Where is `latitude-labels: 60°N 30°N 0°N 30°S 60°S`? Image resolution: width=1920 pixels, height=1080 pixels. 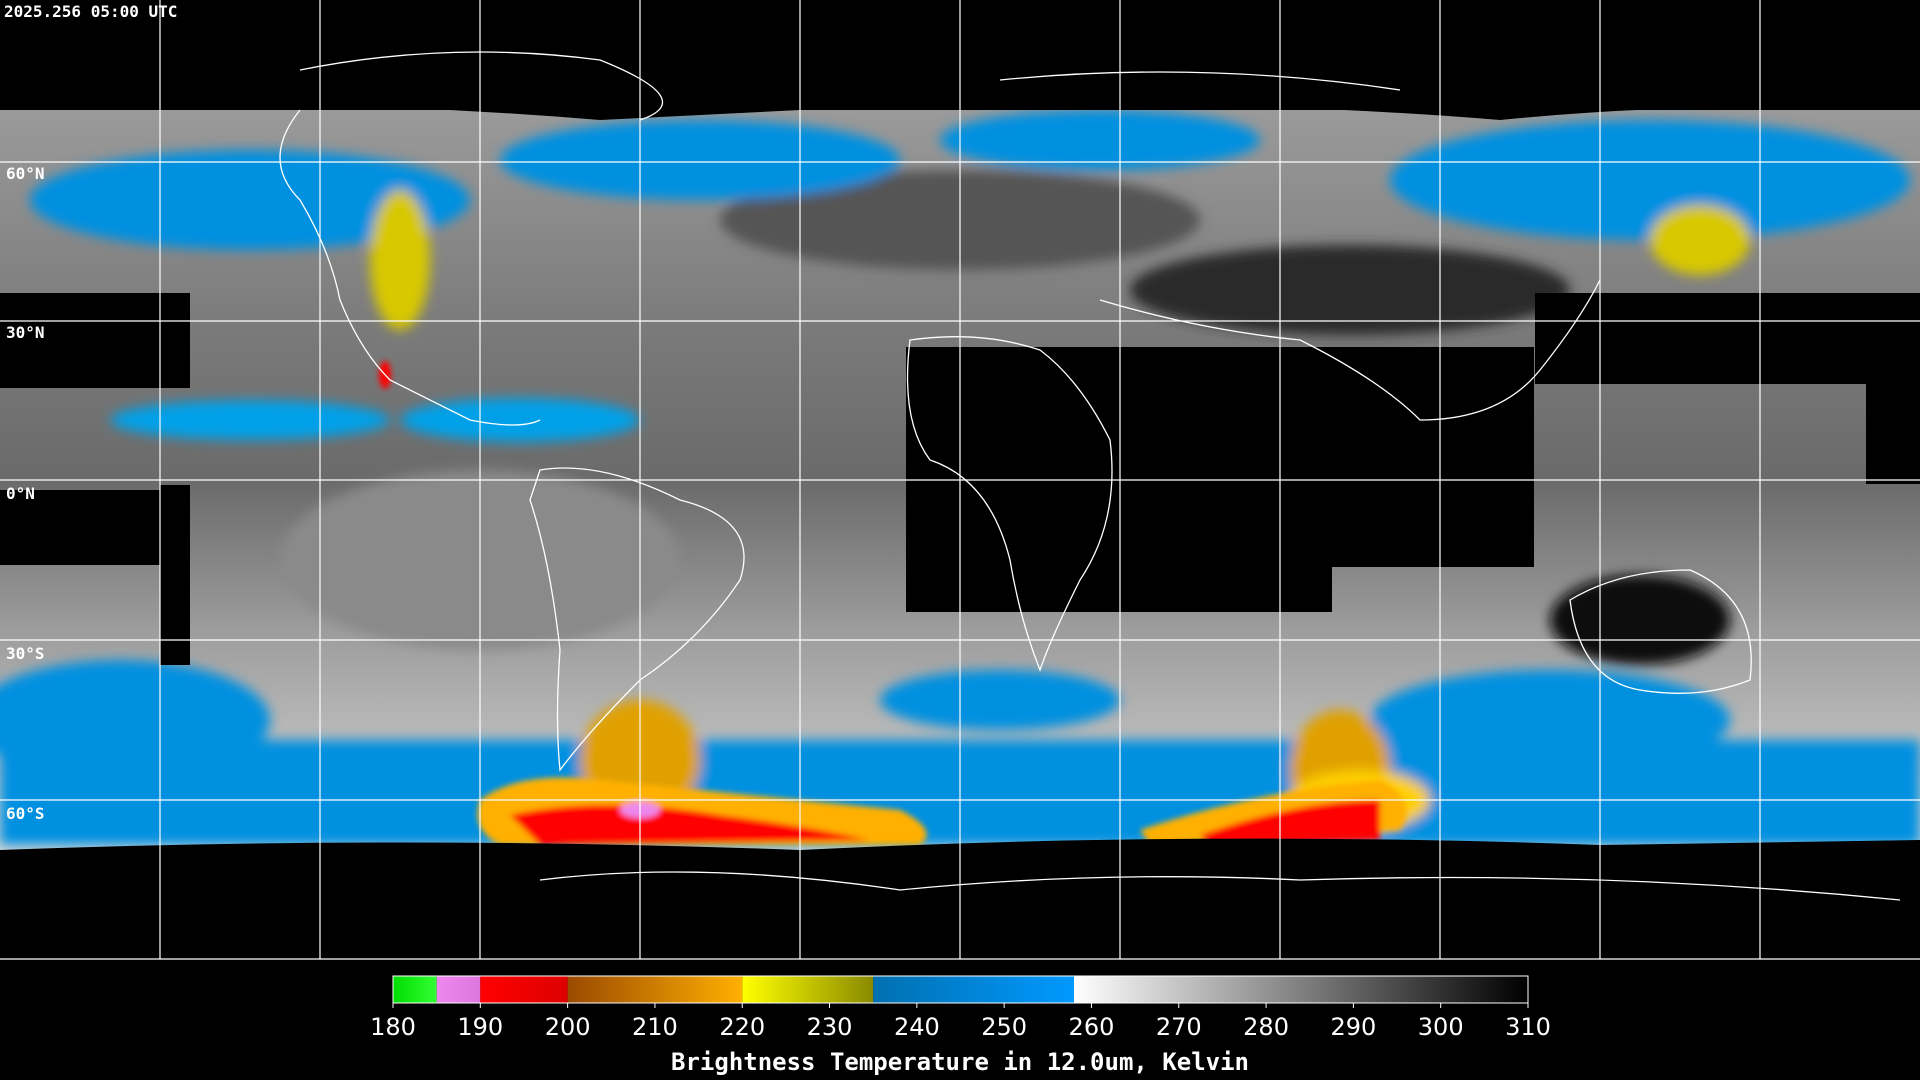
latitude-labels: 60°N 30°N 0°N 30°S 60°S is located at coordinates (25, 493).